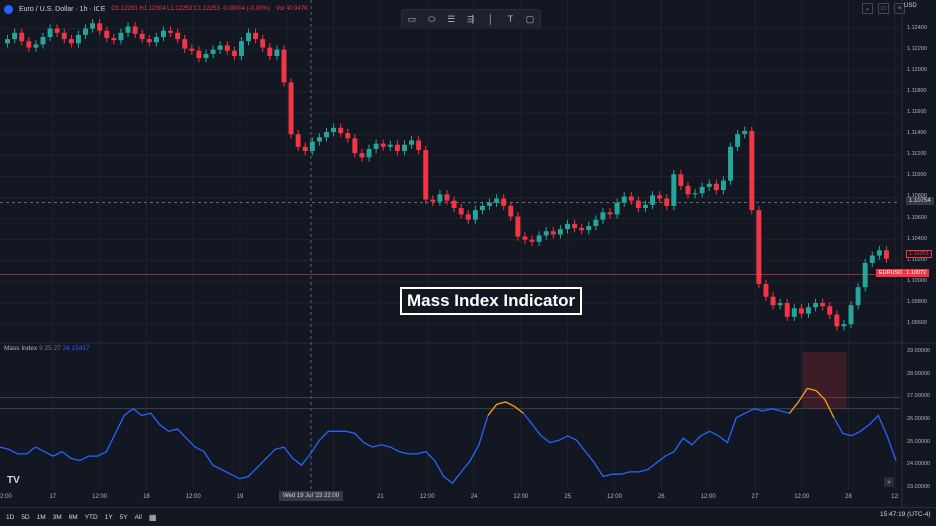 This screenshot has height=526, width=936. Describe the element at coordinates (47, 348) in the screenshot. I see `indicator-legend: Mass Index 9 25 27 24.15417` at that location.